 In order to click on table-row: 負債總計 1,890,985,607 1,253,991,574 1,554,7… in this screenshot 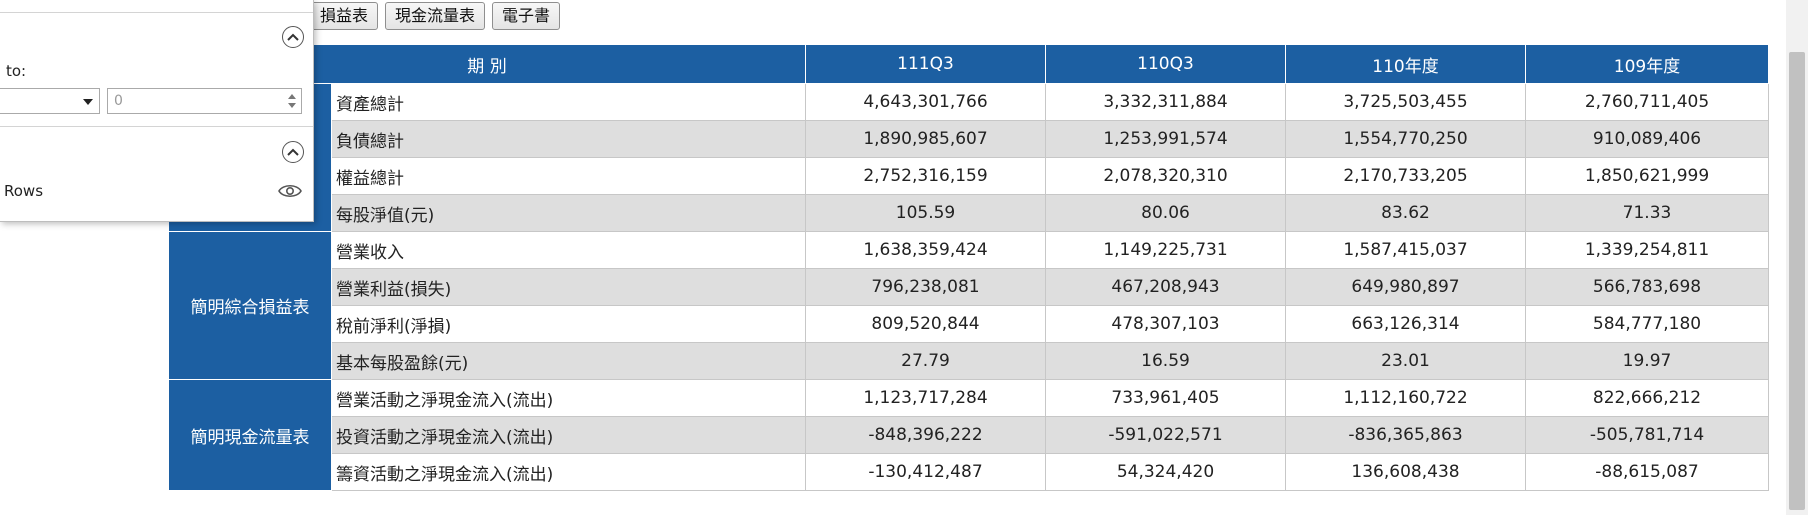, I will do `click(969, 139)`.